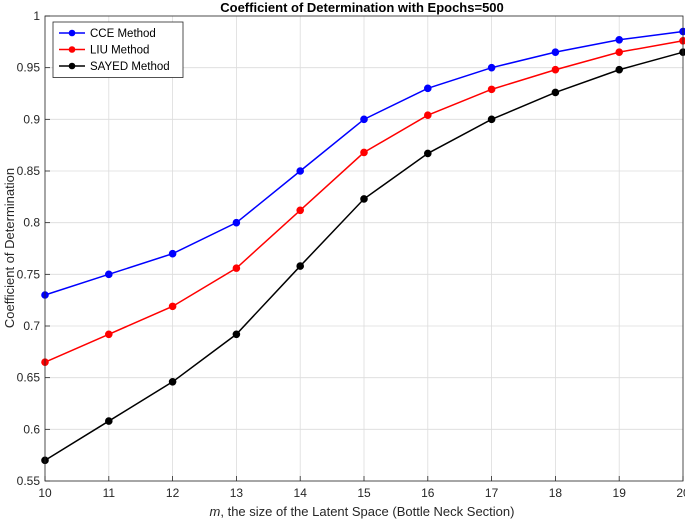  Describe the element at coordinates (31, 223) in the screenshot. I see `y-tick-label: 0.8` at that location.